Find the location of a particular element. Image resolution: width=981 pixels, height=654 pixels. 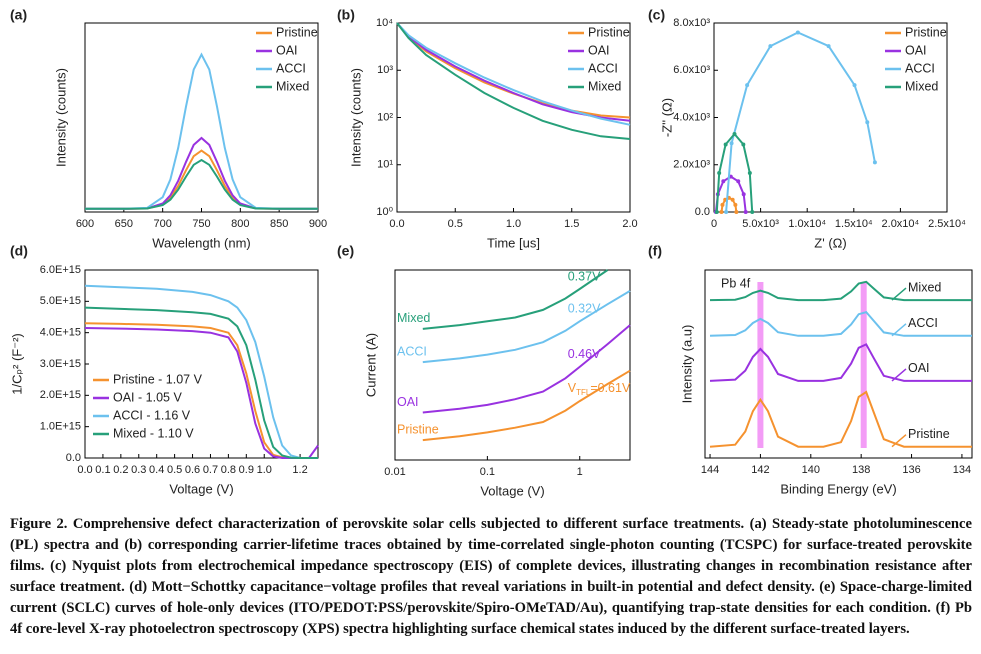

annotation: 0.32V is located at coordinates (584, 309).